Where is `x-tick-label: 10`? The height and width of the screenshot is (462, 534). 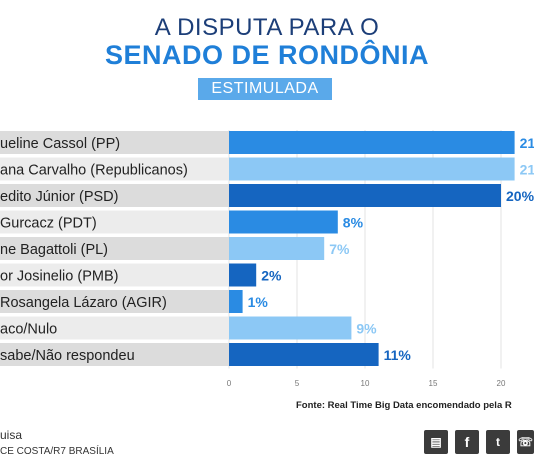 x-tick-label: 10 is located at coordinates (365, 383).